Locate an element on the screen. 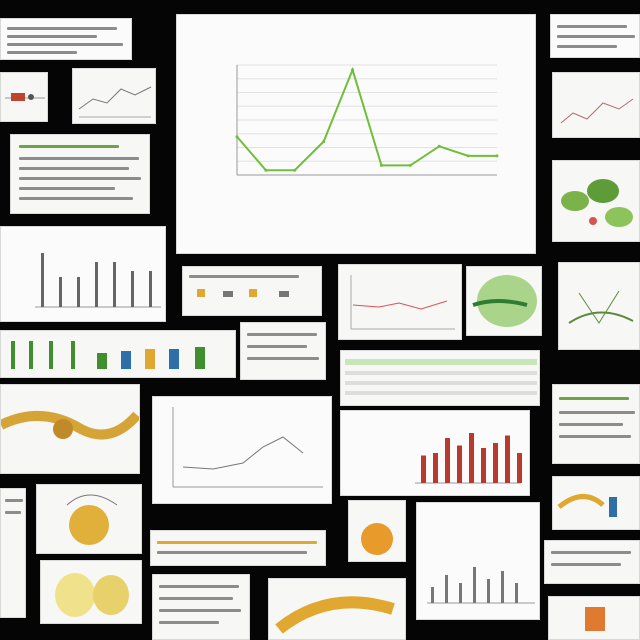 This screenshot has width=640, height=640. table-card is located at coordinates (440, 378).